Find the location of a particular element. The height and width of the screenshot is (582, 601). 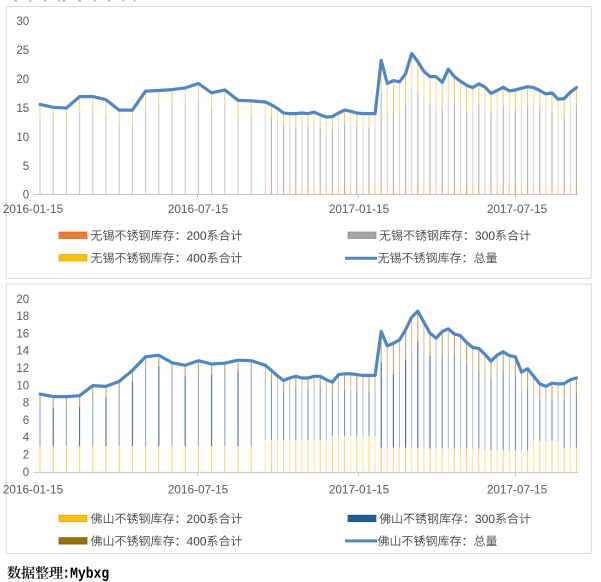

svg-text: 8 is located at coordinates (26, 404).